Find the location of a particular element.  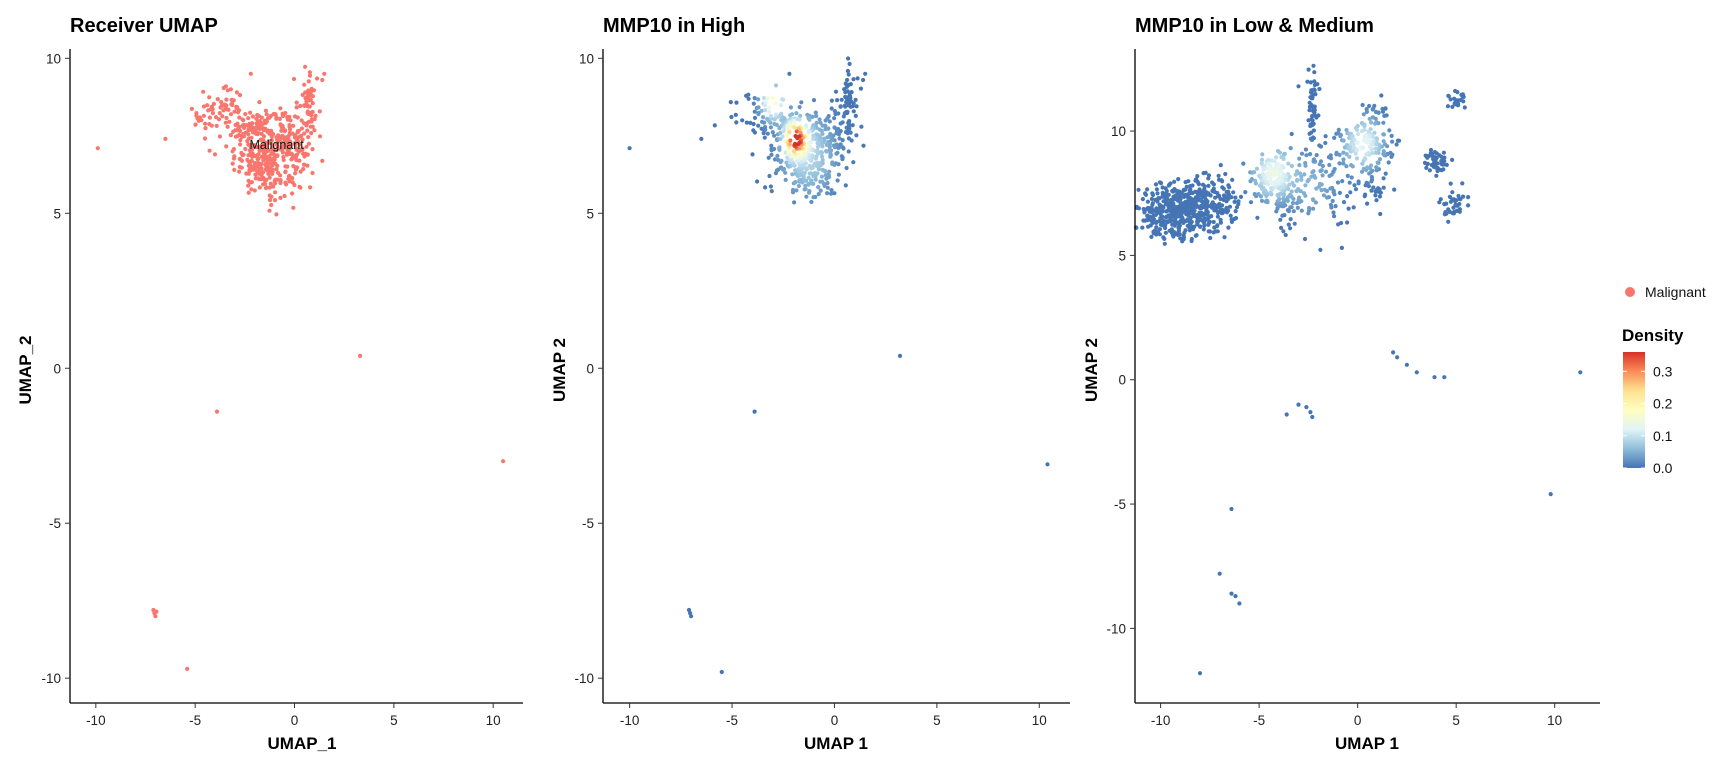

y-tick-label: -5 is located at coordinates (1120, 504).